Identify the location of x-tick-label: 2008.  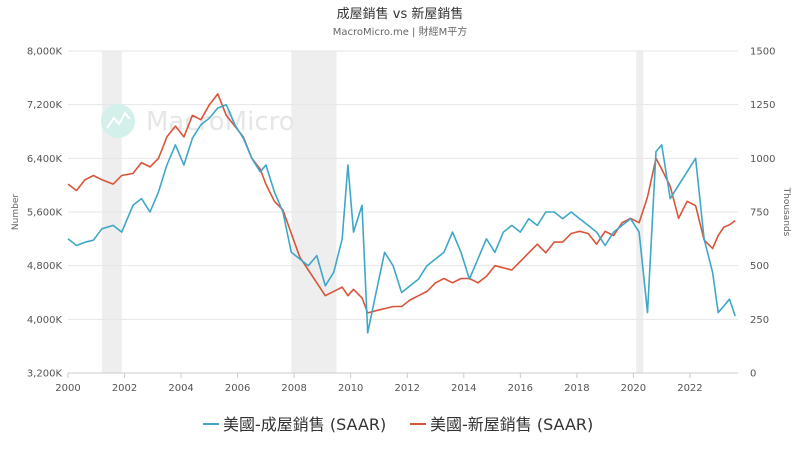
(293, 388).